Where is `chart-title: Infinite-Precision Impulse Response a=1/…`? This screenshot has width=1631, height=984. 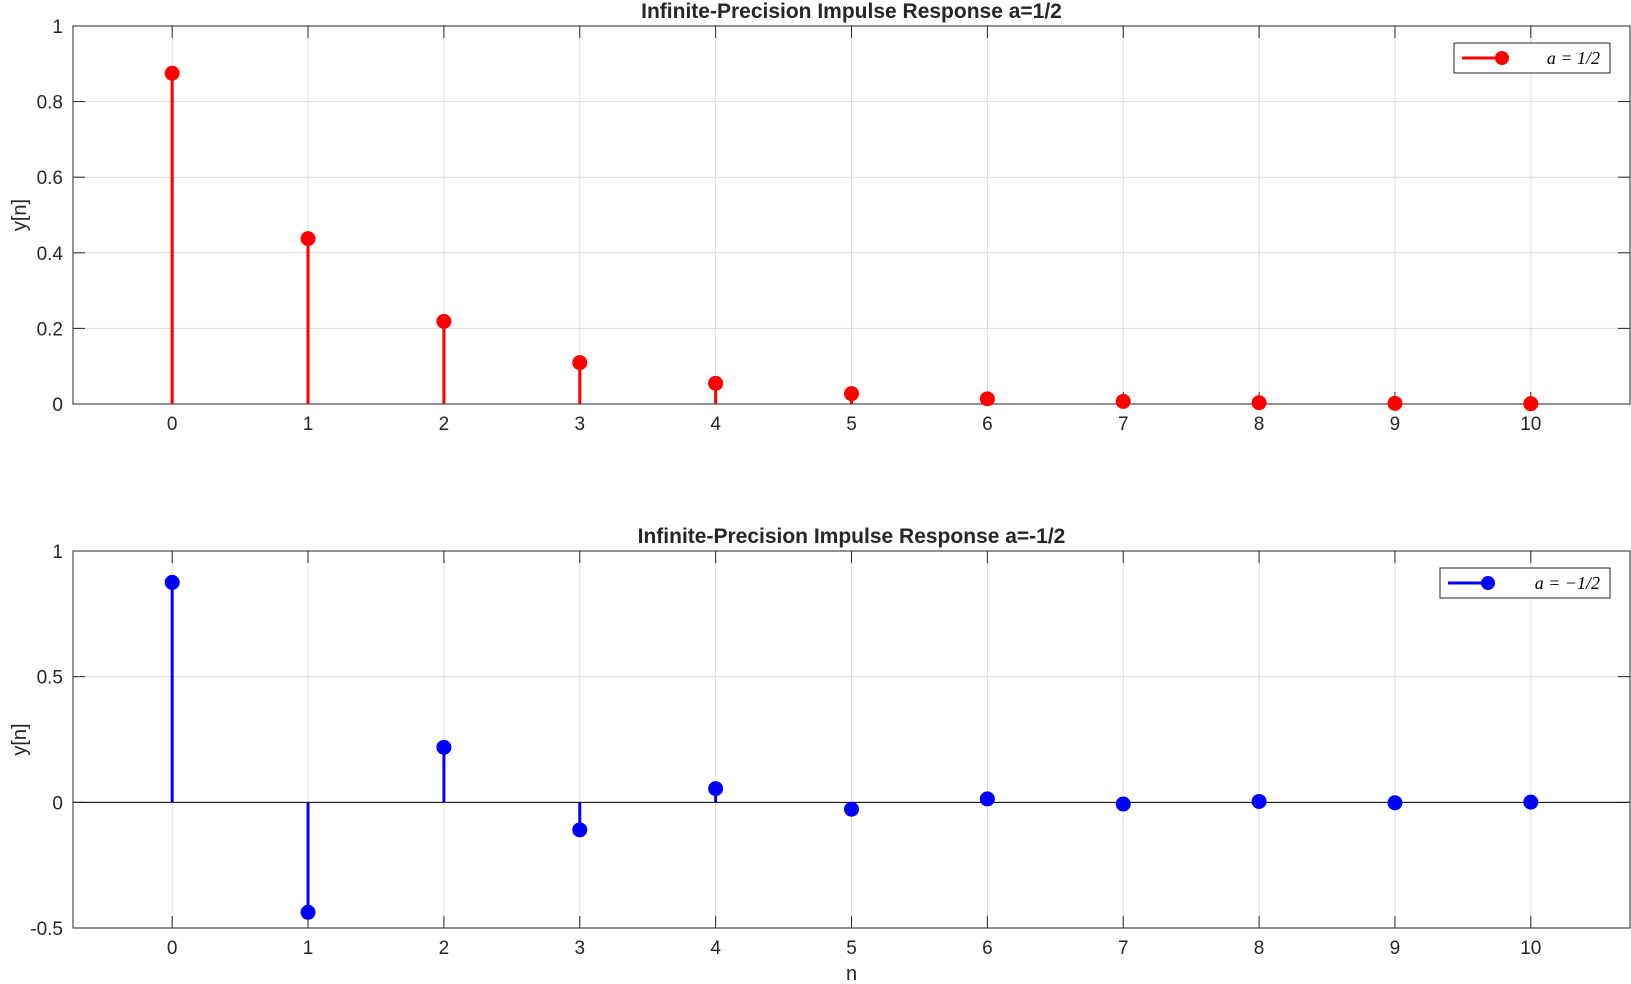 chart-title: Infinite-Precision Impulse Response a=1/… is located at coordinates (851, 11).